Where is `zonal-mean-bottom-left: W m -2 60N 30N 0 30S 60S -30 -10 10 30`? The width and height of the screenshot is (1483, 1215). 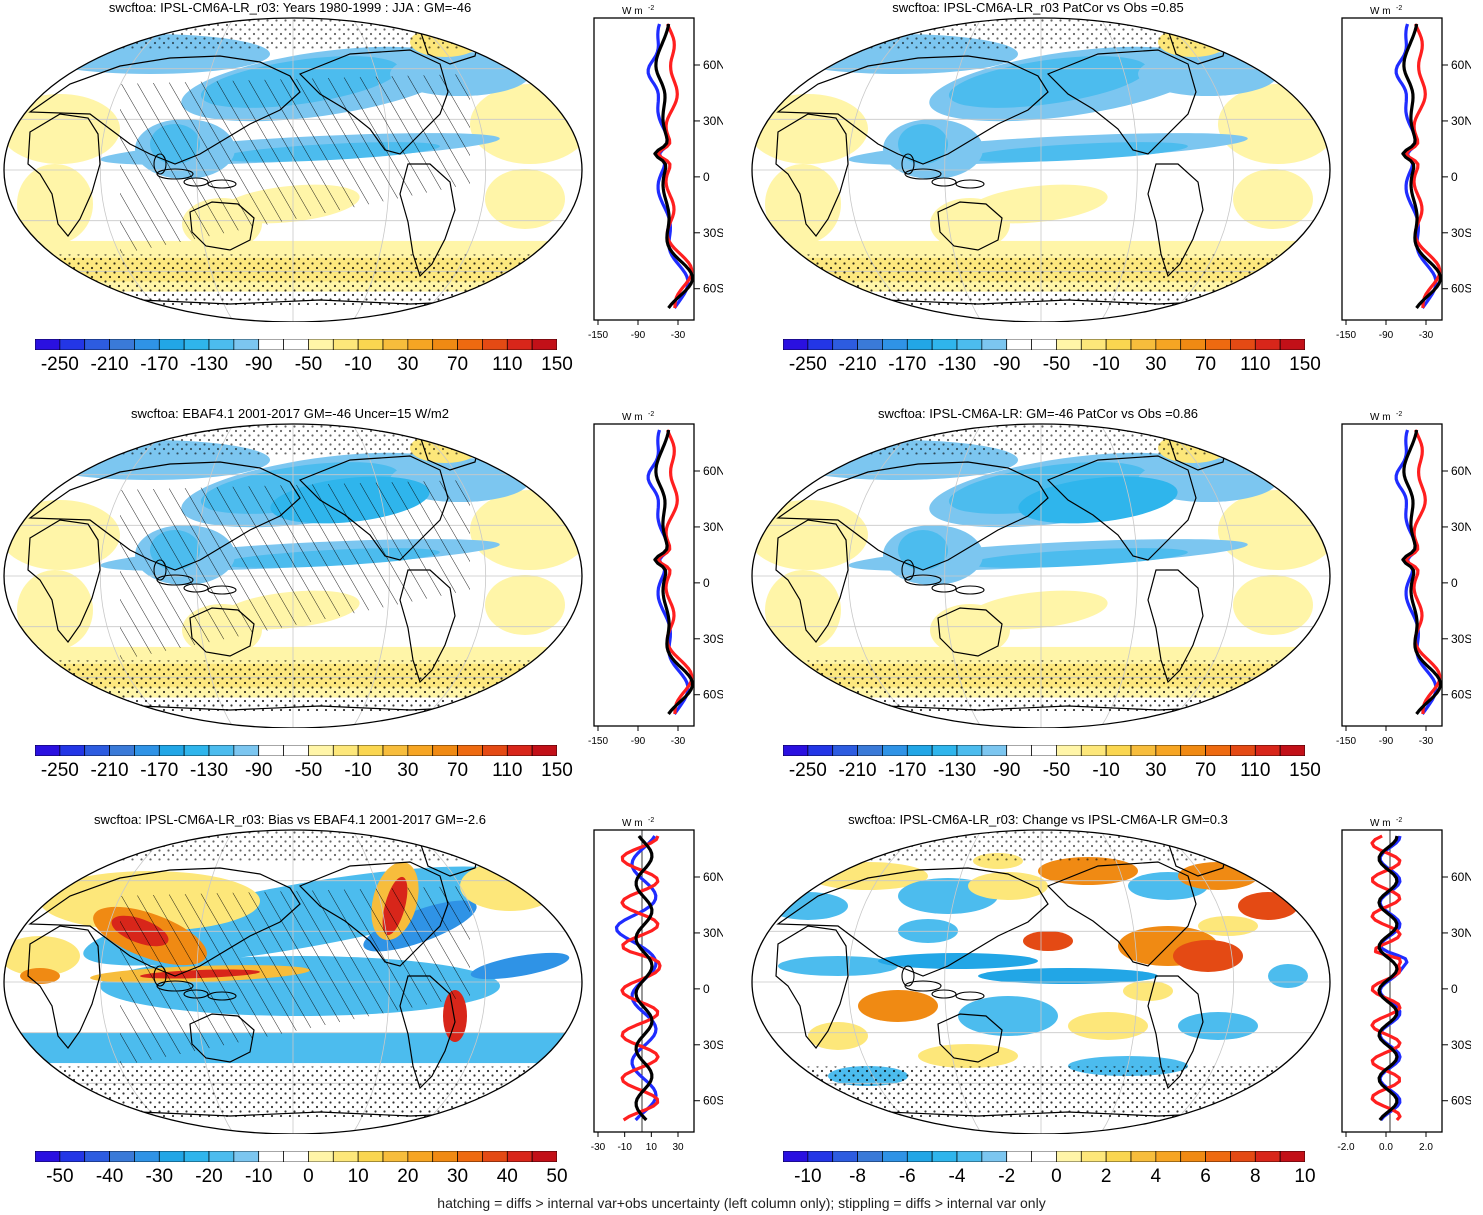 zonal-mean-bottom-left: W m -2 60N 30N 0 30S 60S -30 -10 10 30 is located at coordinates (657, 985).